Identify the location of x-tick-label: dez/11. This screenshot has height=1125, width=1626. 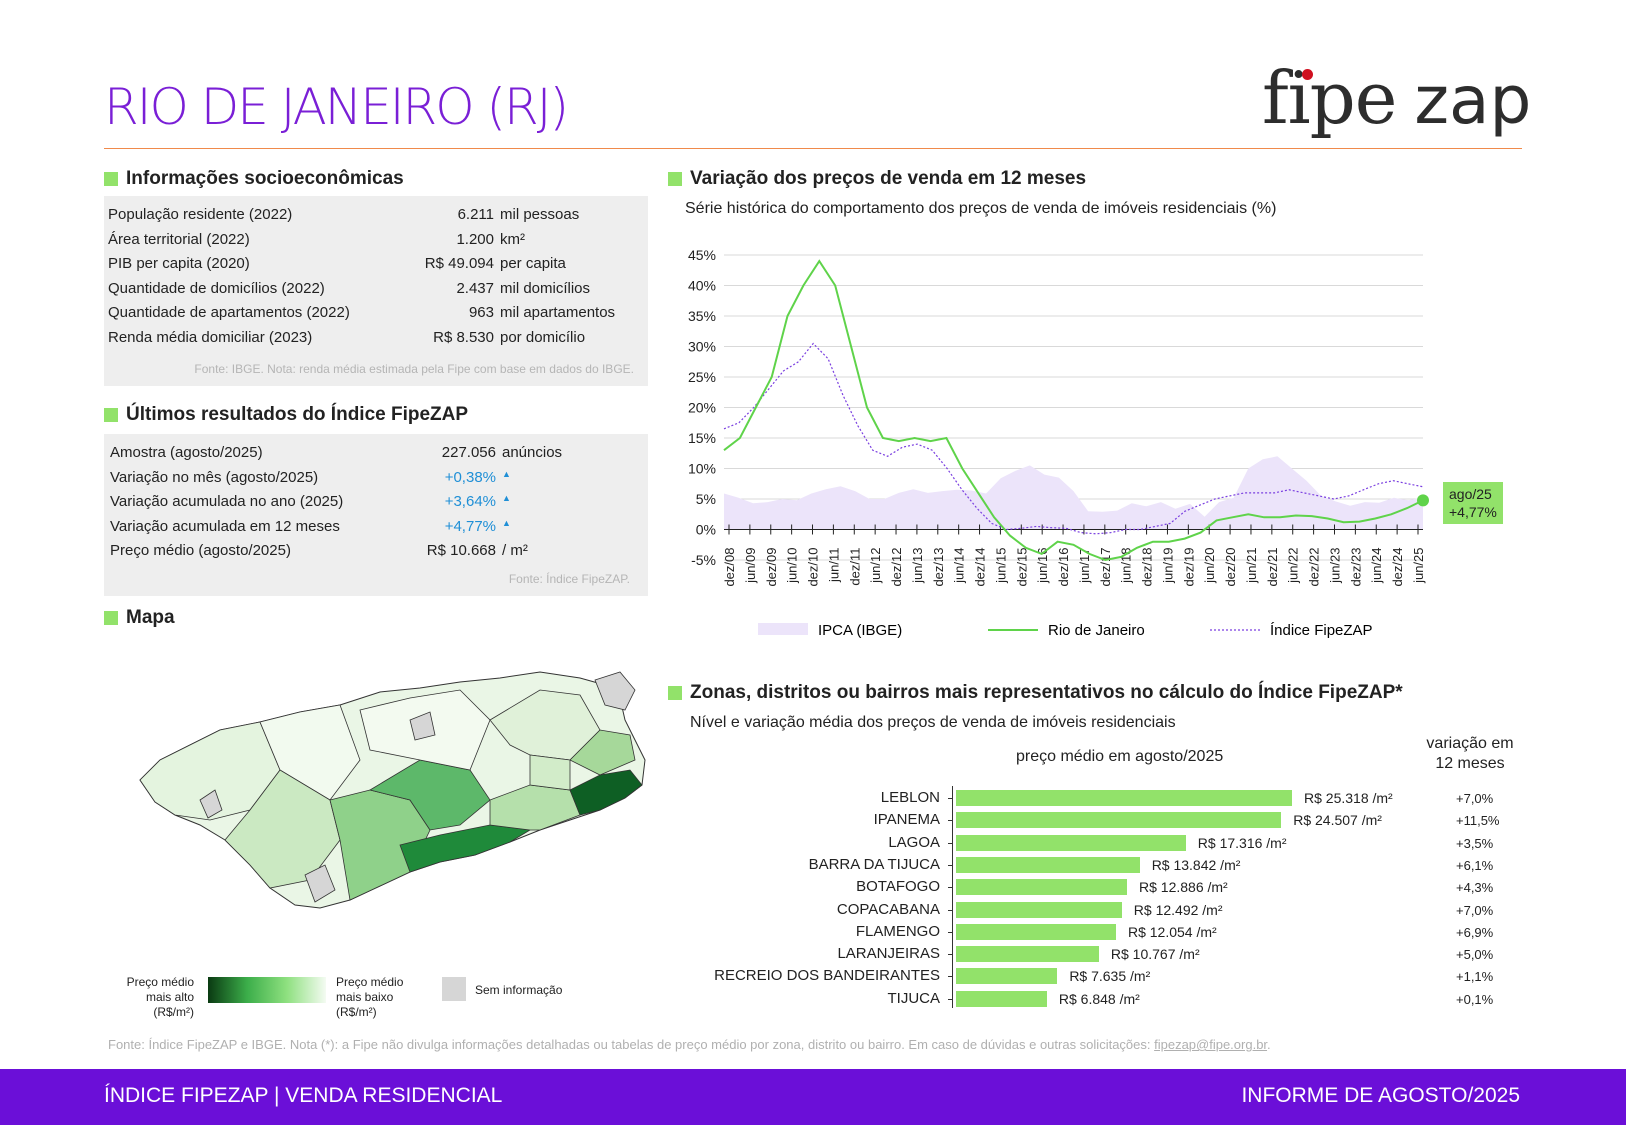
(854, 567).